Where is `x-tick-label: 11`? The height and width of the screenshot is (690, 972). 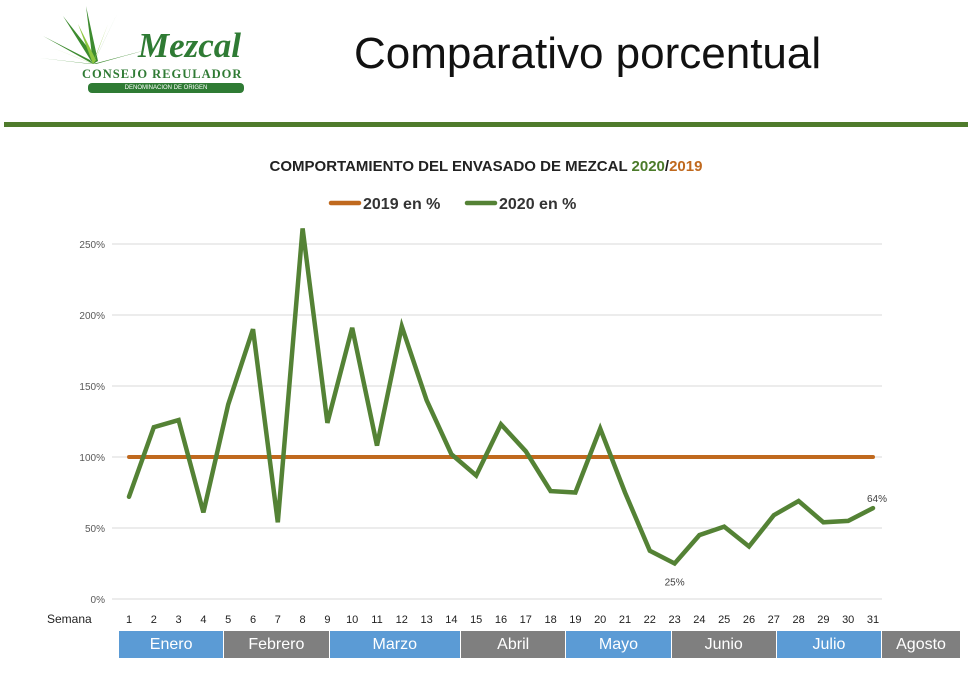 x-tick-label: 11 is located at coordinates (376, 620).